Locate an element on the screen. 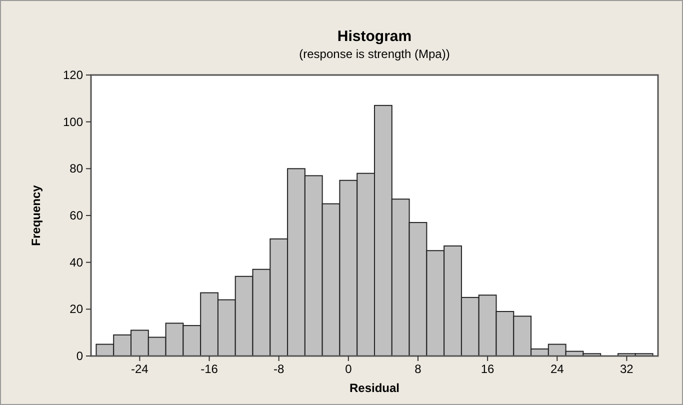 This screenshot has height=405, width=683. y-tick-label: 0 is located at coordinates (80, 356).